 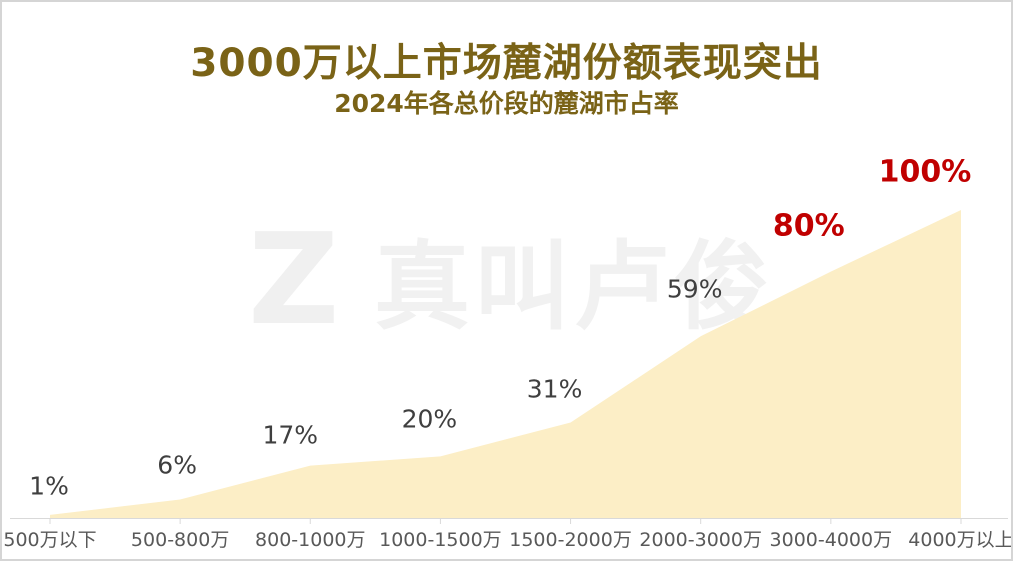 What do you see at coordinates (506, 63) in the screenshot?
I see `chart-title: 3000万以上市场麓湖份额表现突出` at bounding box center [506, 63].